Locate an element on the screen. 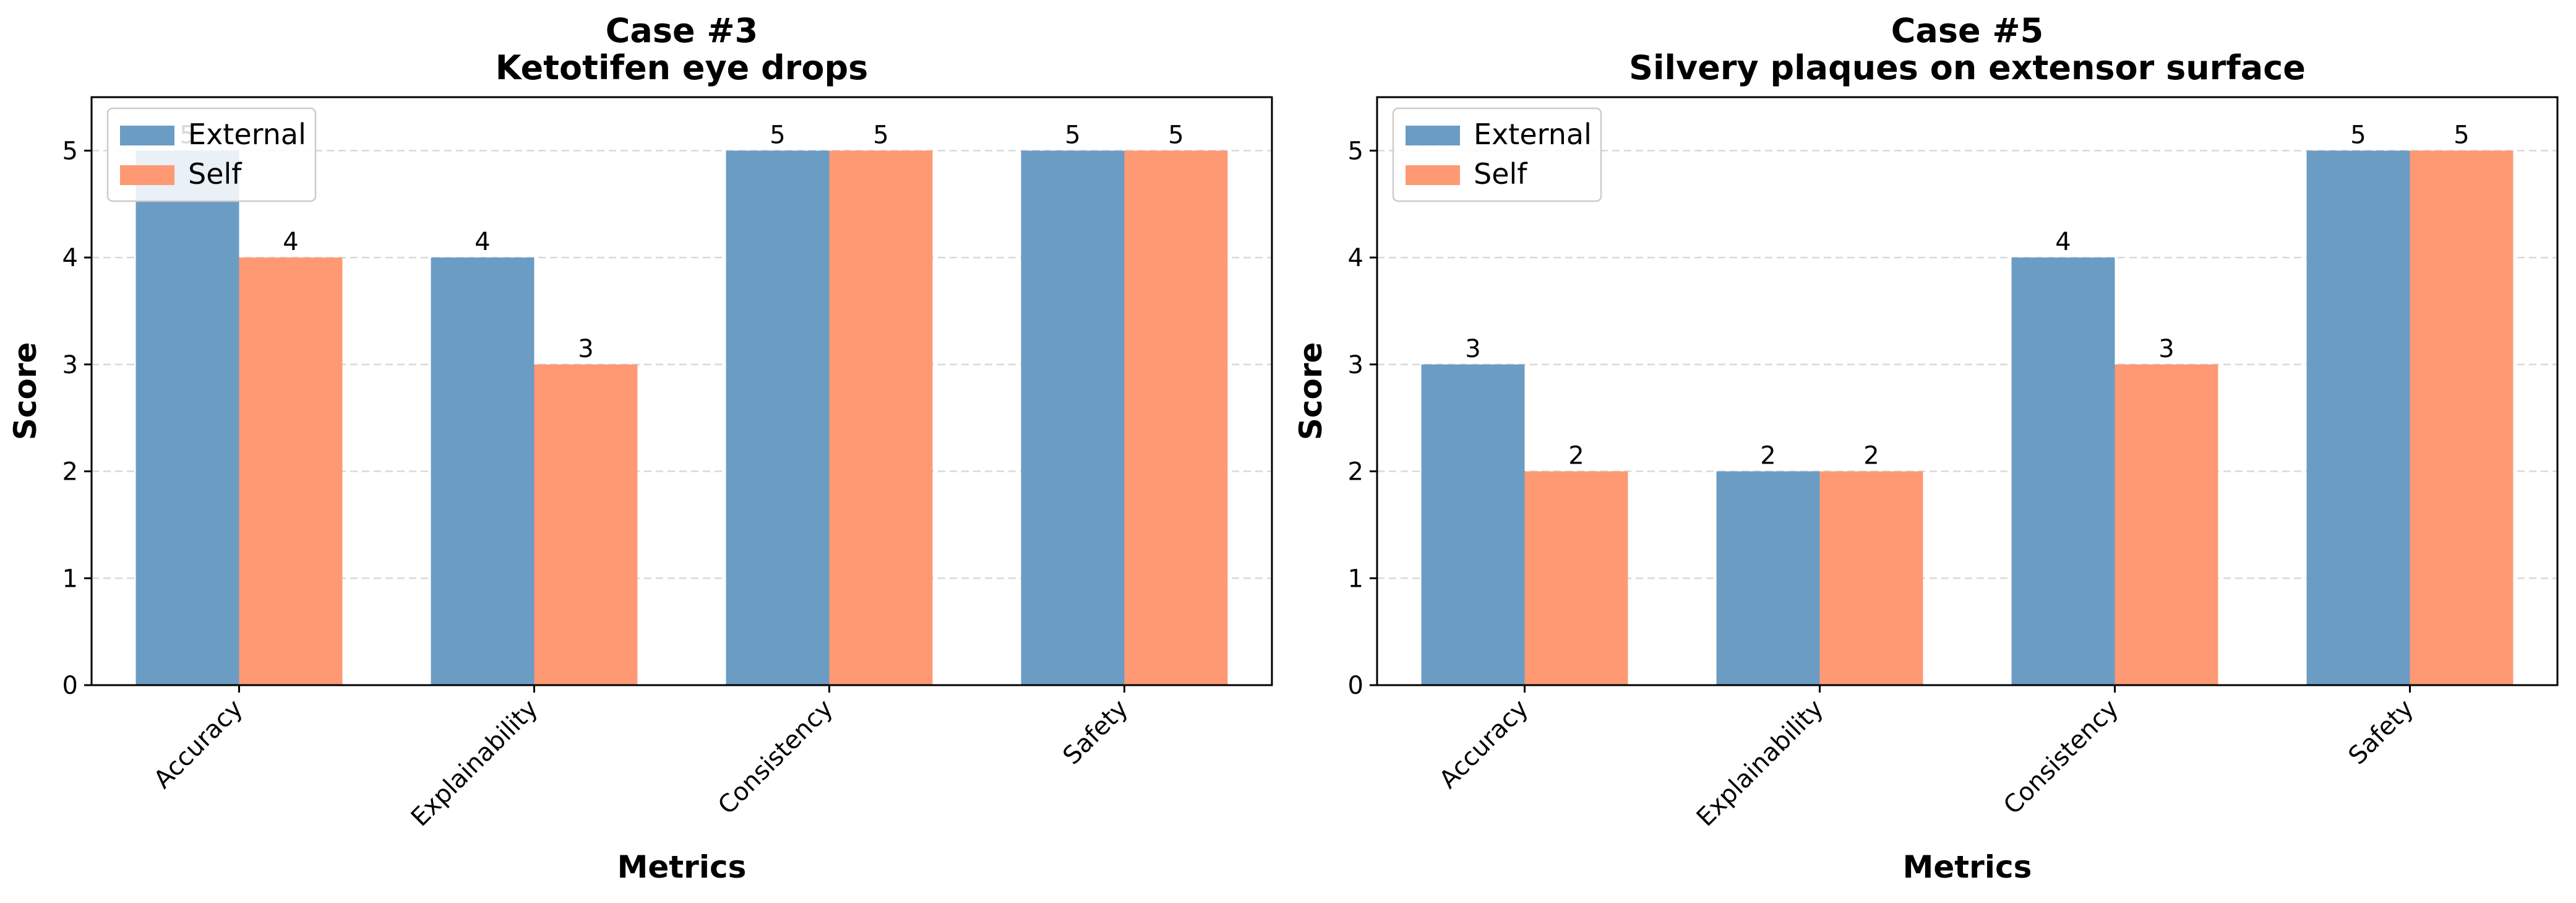 The image size is (2576, 903). chart-subtitle: Silvery plaques on extensor surface is located at coordinates (1967, 68).